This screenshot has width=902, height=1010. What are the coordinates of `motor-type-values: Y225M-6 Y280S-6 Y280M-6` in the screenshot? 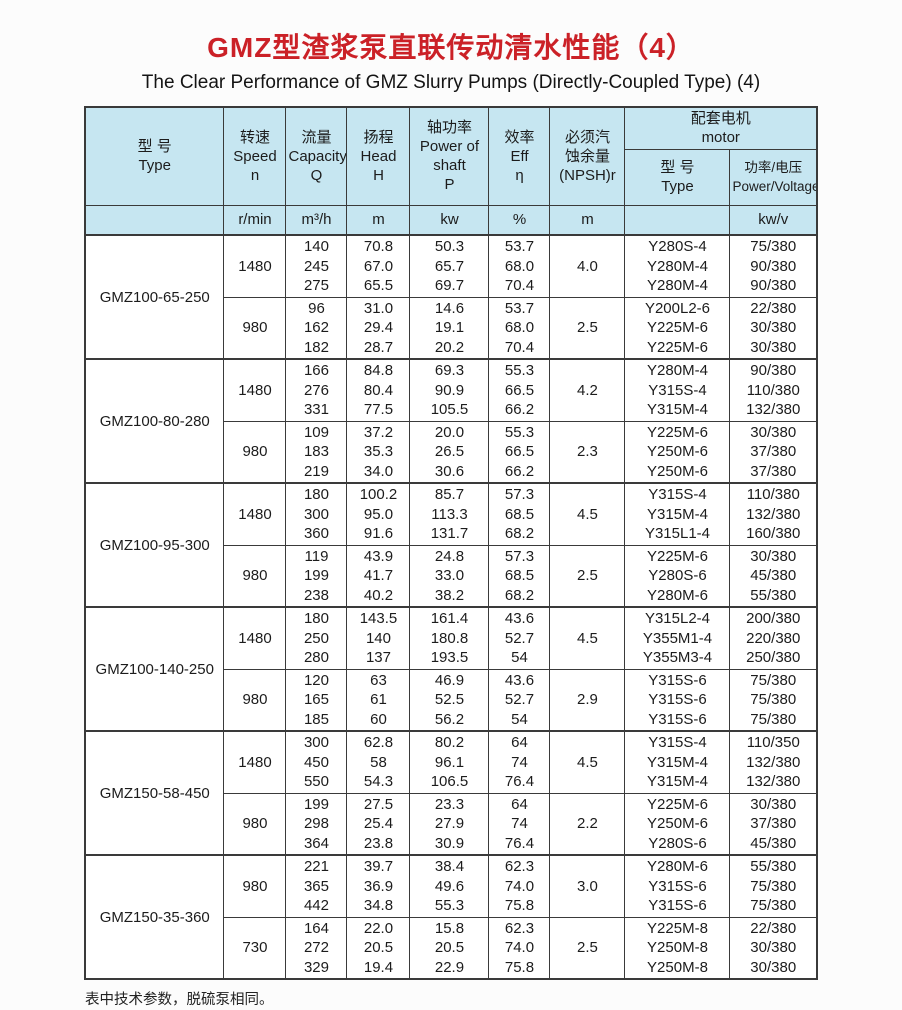 It's located at (677, 576).